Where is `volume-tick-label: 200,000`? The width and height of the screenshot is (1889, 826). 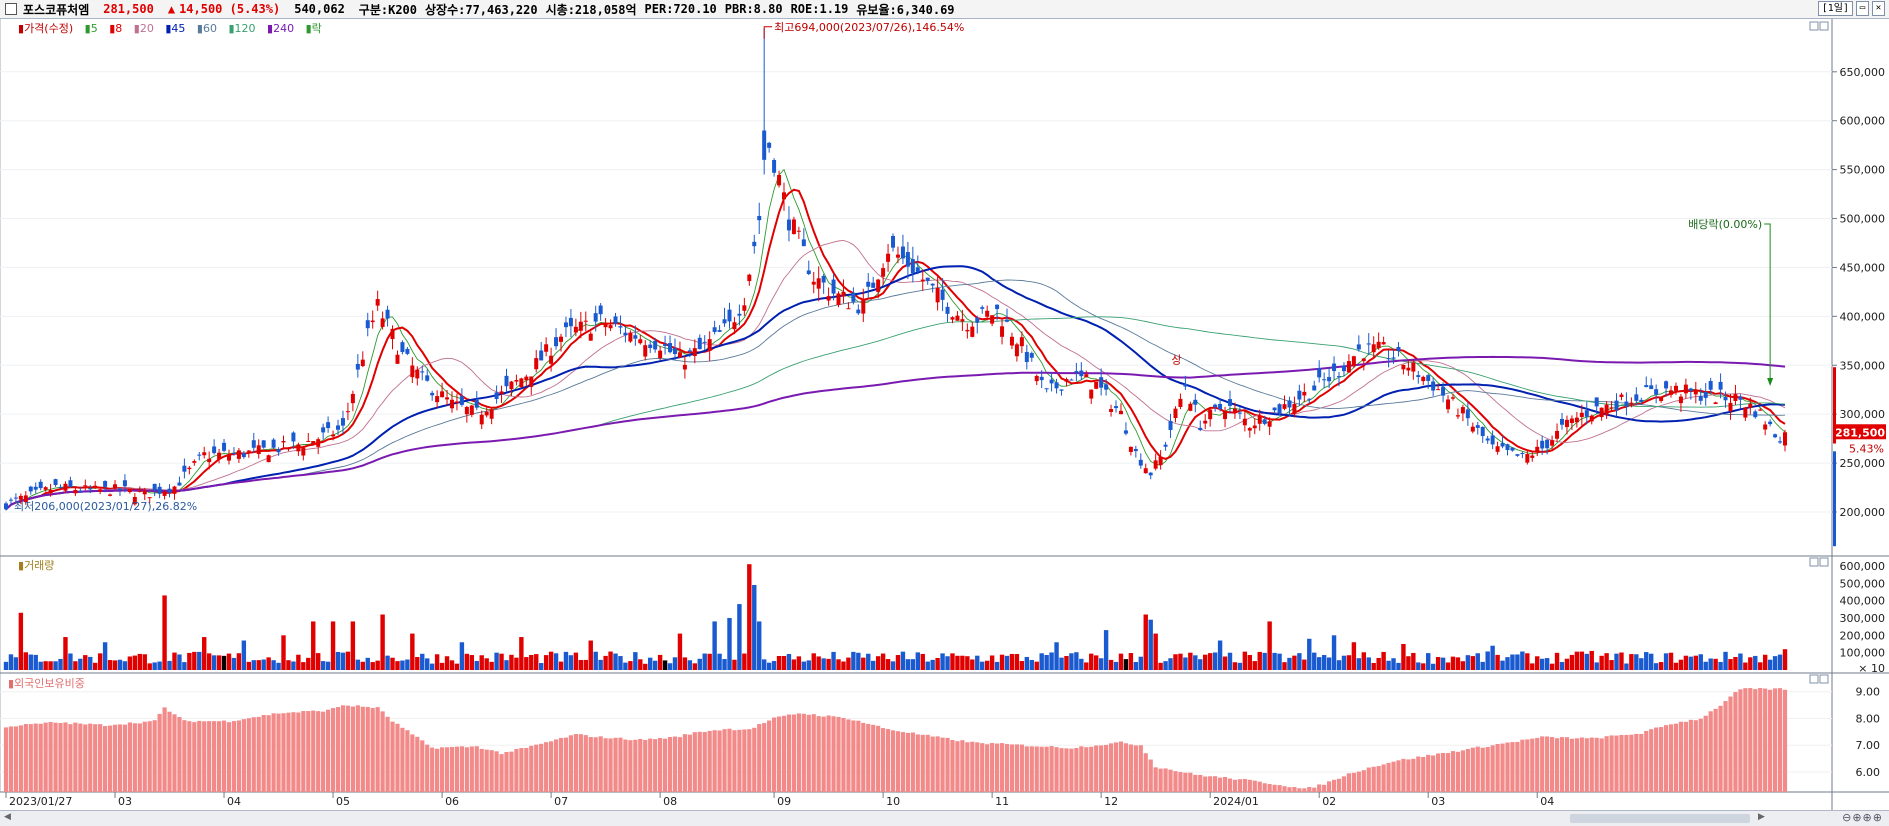 volume-tick-label: 200,000 is located at coordinates (1863, 635).